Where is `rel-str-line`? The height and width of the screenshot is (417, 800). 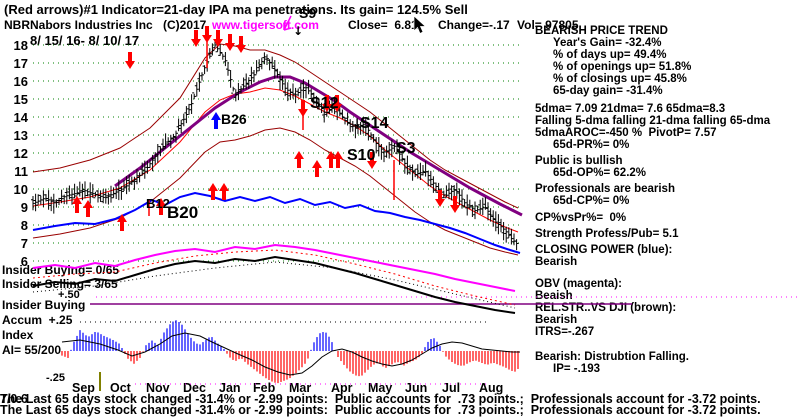 rel-str-line is located at coordinates (274, 284).